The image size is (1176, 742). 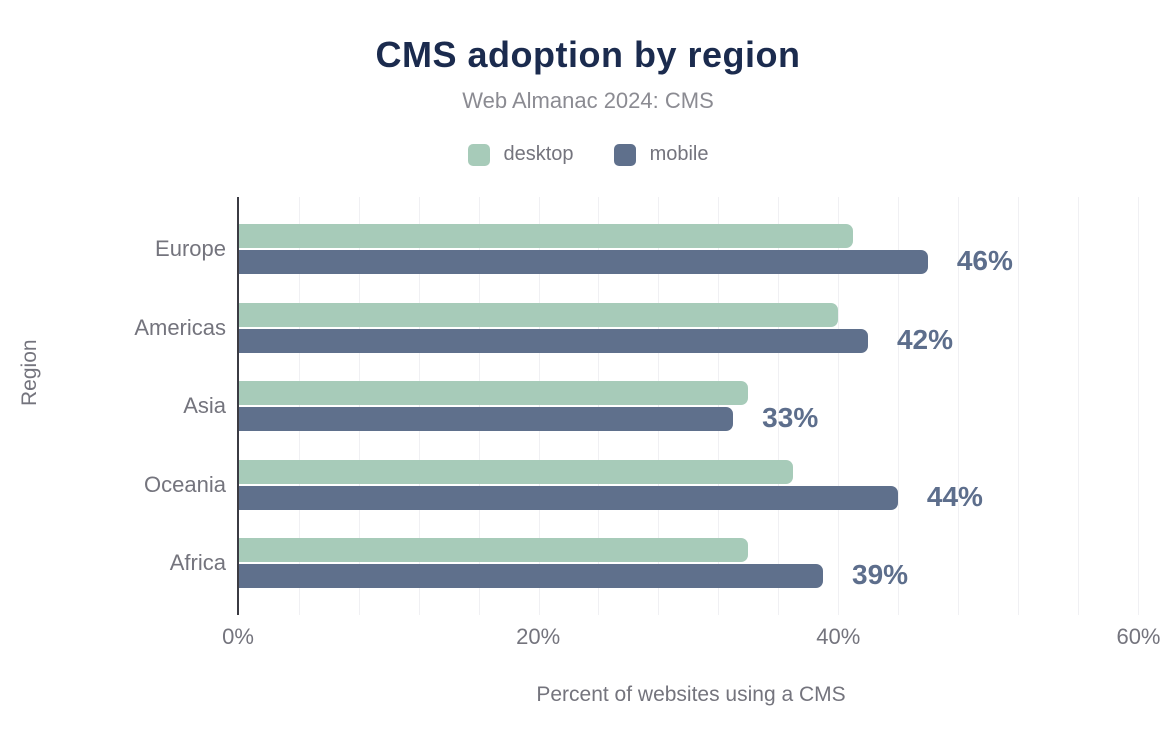 I want to click on bar-group-africa: Africa 39%, so click(x=657, y=564).